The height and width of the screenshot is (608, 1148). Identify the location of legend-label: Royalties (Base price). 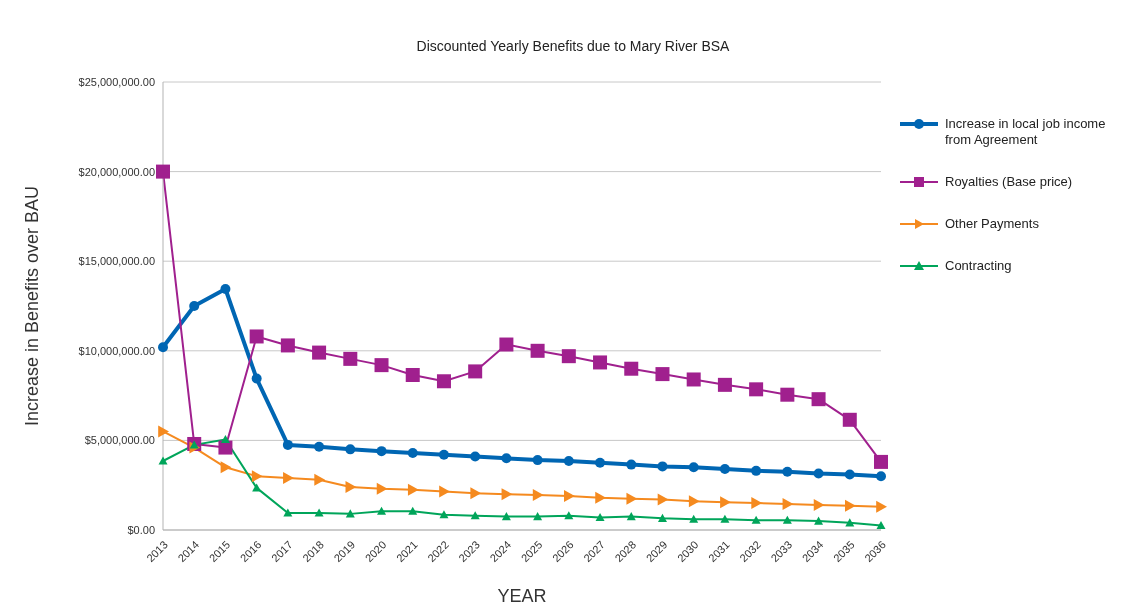
(1009, 182).